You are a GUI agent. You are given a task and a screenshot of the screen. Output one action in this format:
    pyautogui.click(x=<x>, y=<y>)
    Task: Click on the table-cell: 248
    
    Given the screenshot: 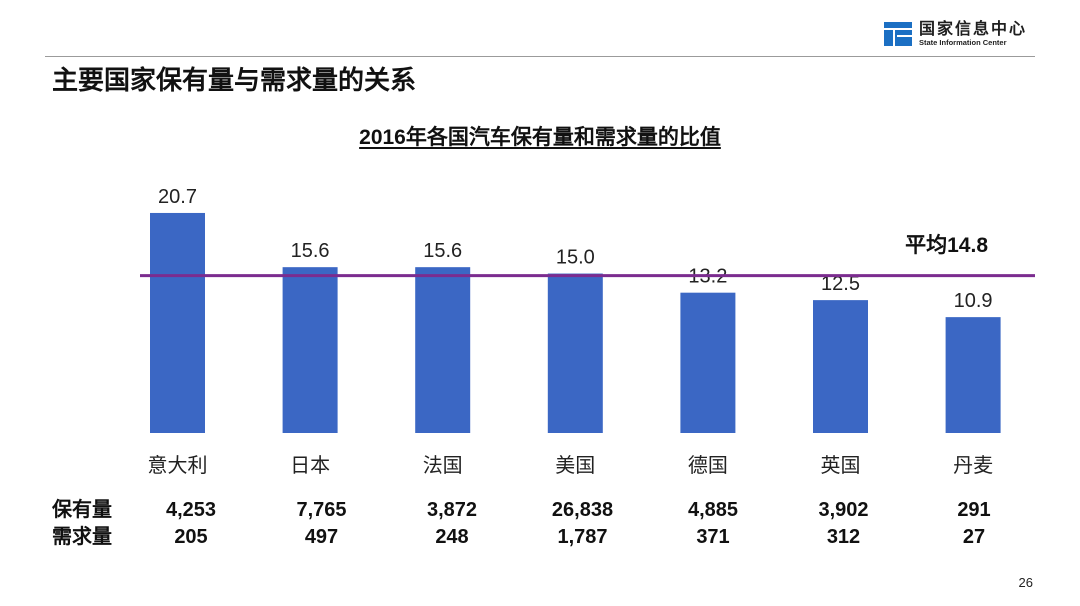 What is the action you would take?
    pyautogui.click(x=452, y=537)
    